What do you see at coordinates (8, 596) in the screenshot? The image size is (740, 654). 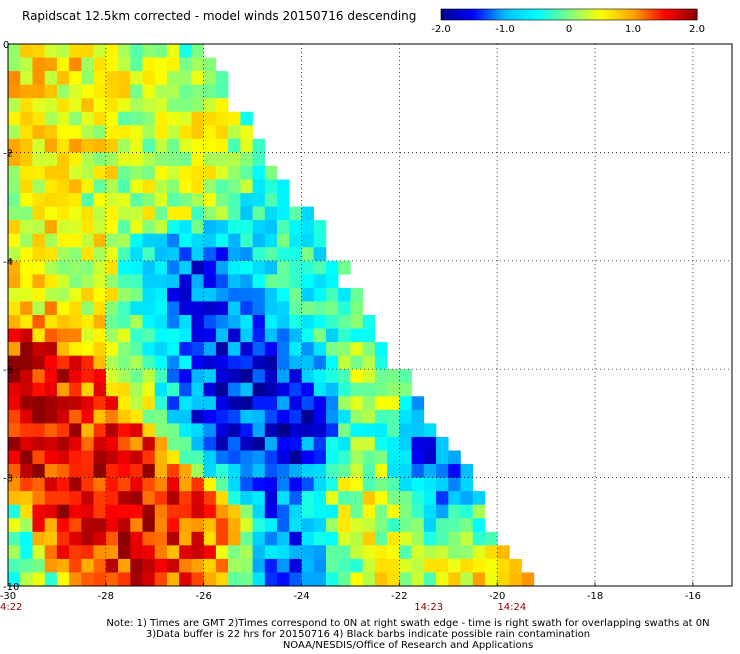 I see `x-tick-label: -30` at bounding box center [8, 596].